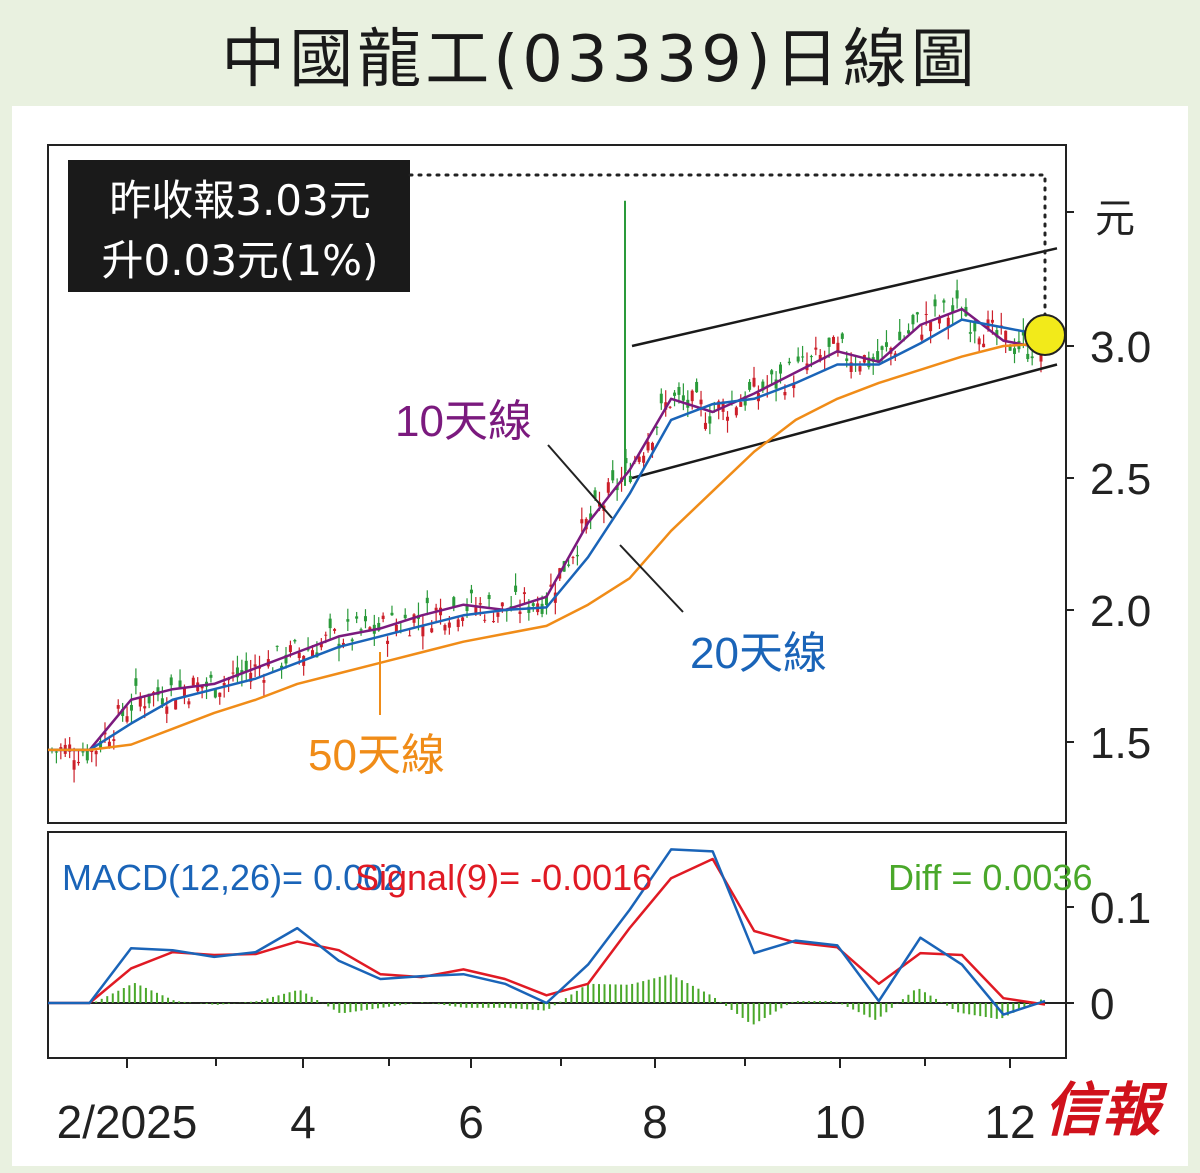 Image resolution: width=1200 pixels, height=1173 pixels. Describe the element at coordinates (1120, 611) in the screenshot. I see `y-tick-label: 2.0` at that location.